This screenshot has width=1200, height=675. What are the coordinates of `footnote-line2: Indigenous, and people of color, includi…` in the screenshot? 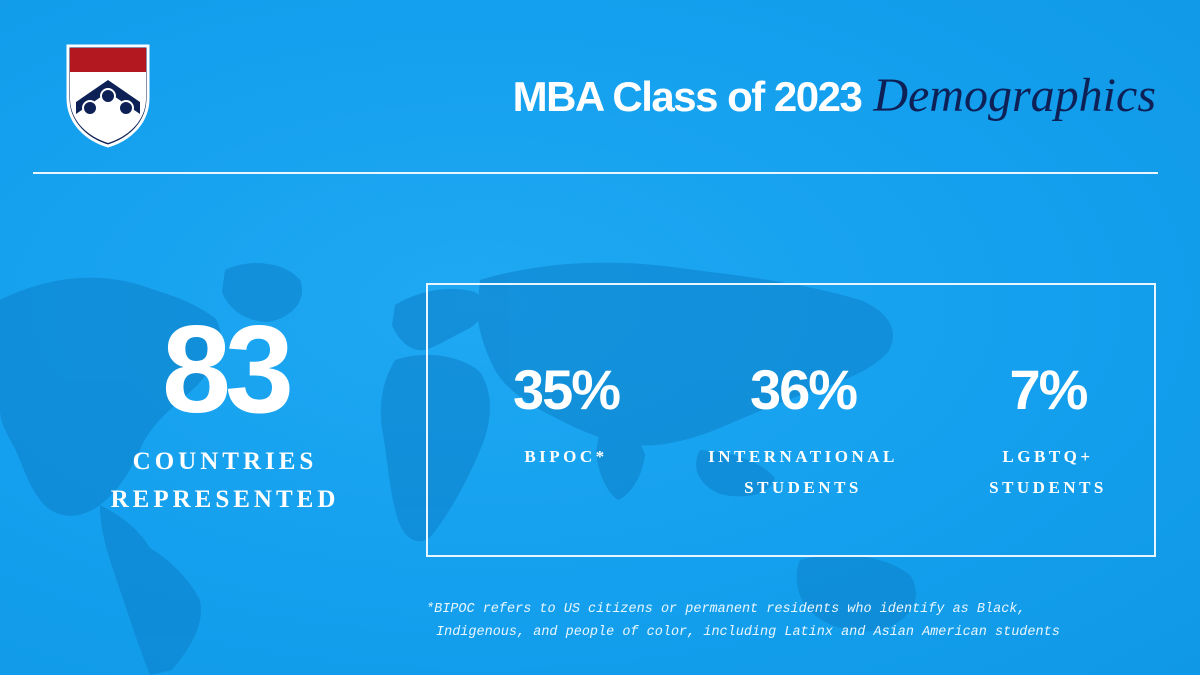 It's located at (748, 632).